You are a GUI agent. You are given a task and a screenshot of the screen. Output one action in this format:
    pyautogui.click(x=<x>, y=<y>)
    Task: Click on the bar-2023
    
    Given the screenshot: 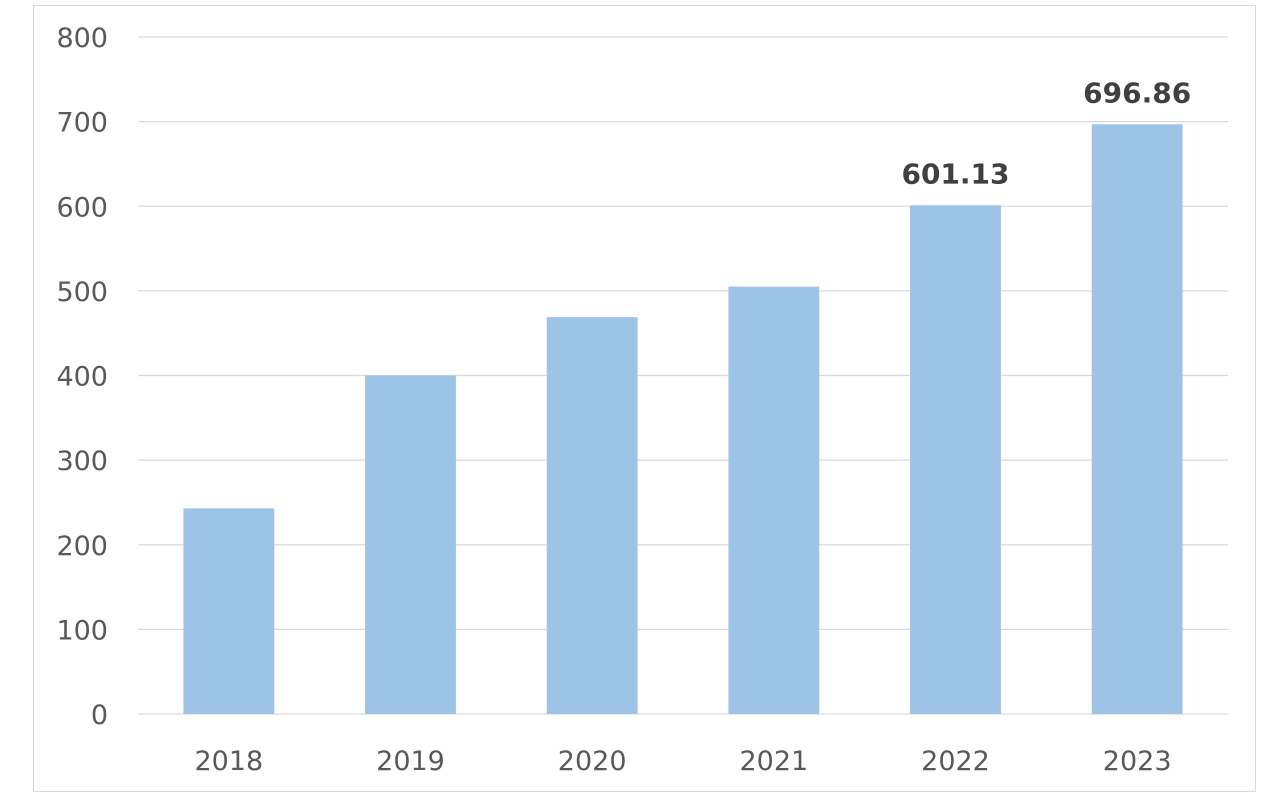 What is the action you would take?
    pyautogui.click(x=1137, y=419)
    